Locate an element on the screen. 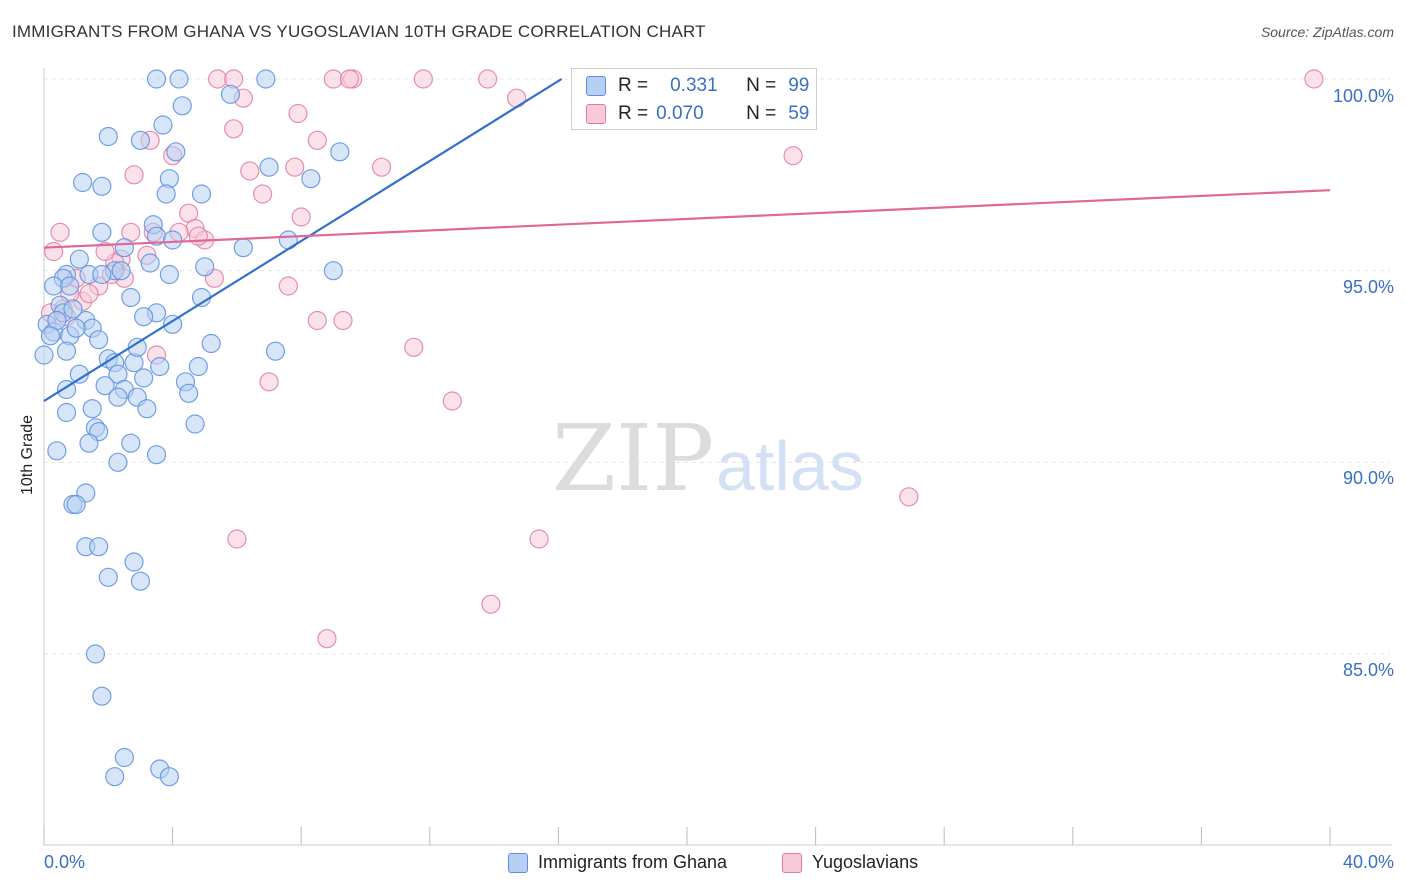 The image size is (1406, 892). r-value-yugoslavians: 0.070 is located at coordinates (680, 113).